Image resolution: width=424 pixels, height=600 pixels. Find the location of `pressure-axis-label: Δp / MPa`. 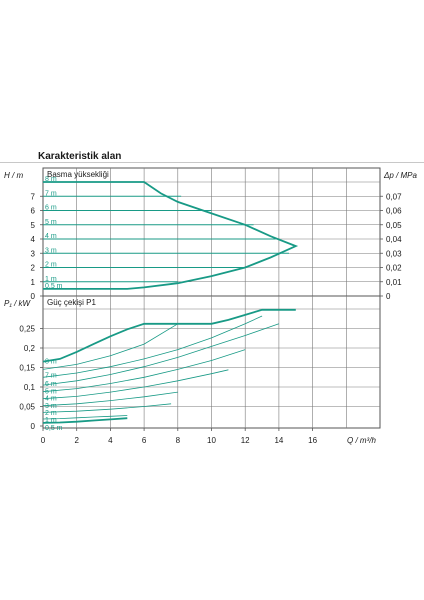

pressure-axis-label: Δp / MPa is located at coordinates (400, 175).